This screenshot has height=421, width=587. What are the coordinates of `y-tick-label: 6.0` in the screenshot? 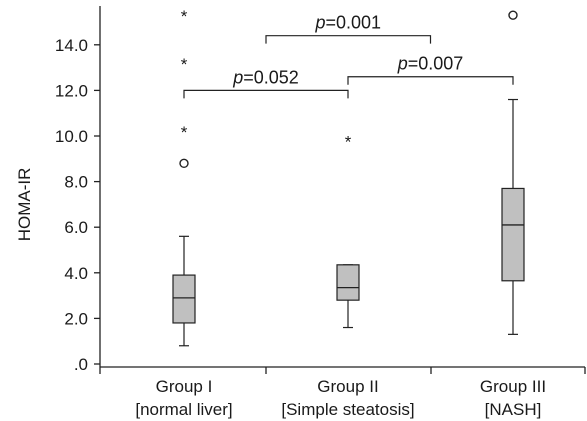 It's located at (76, 227).